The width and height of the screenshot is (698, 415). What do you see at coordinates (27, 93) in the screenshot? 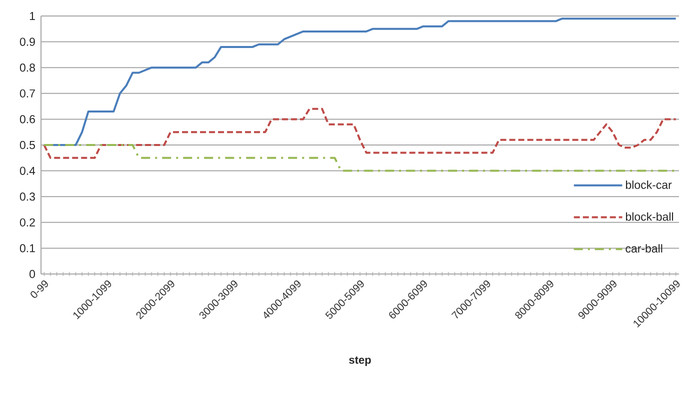
I see `y-tick-label: 0.7` at bounding box center [27, 93].